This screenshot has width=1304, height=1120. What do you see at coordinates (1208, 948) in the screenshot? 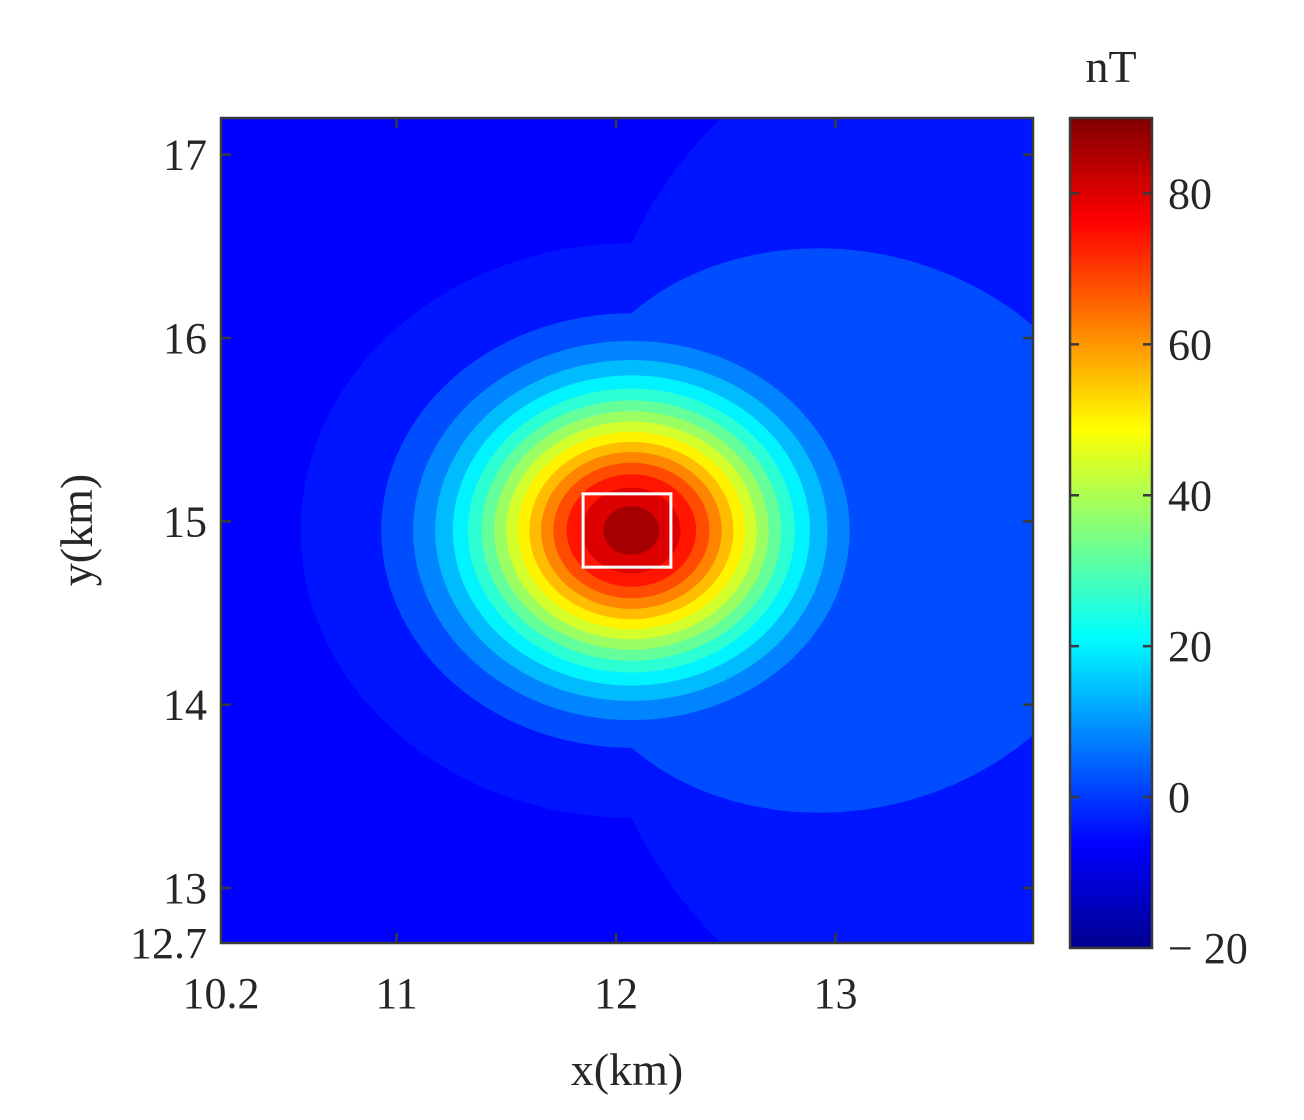
I see `colorbar-tick-label: − 20` at bounding box center [1208, 948].